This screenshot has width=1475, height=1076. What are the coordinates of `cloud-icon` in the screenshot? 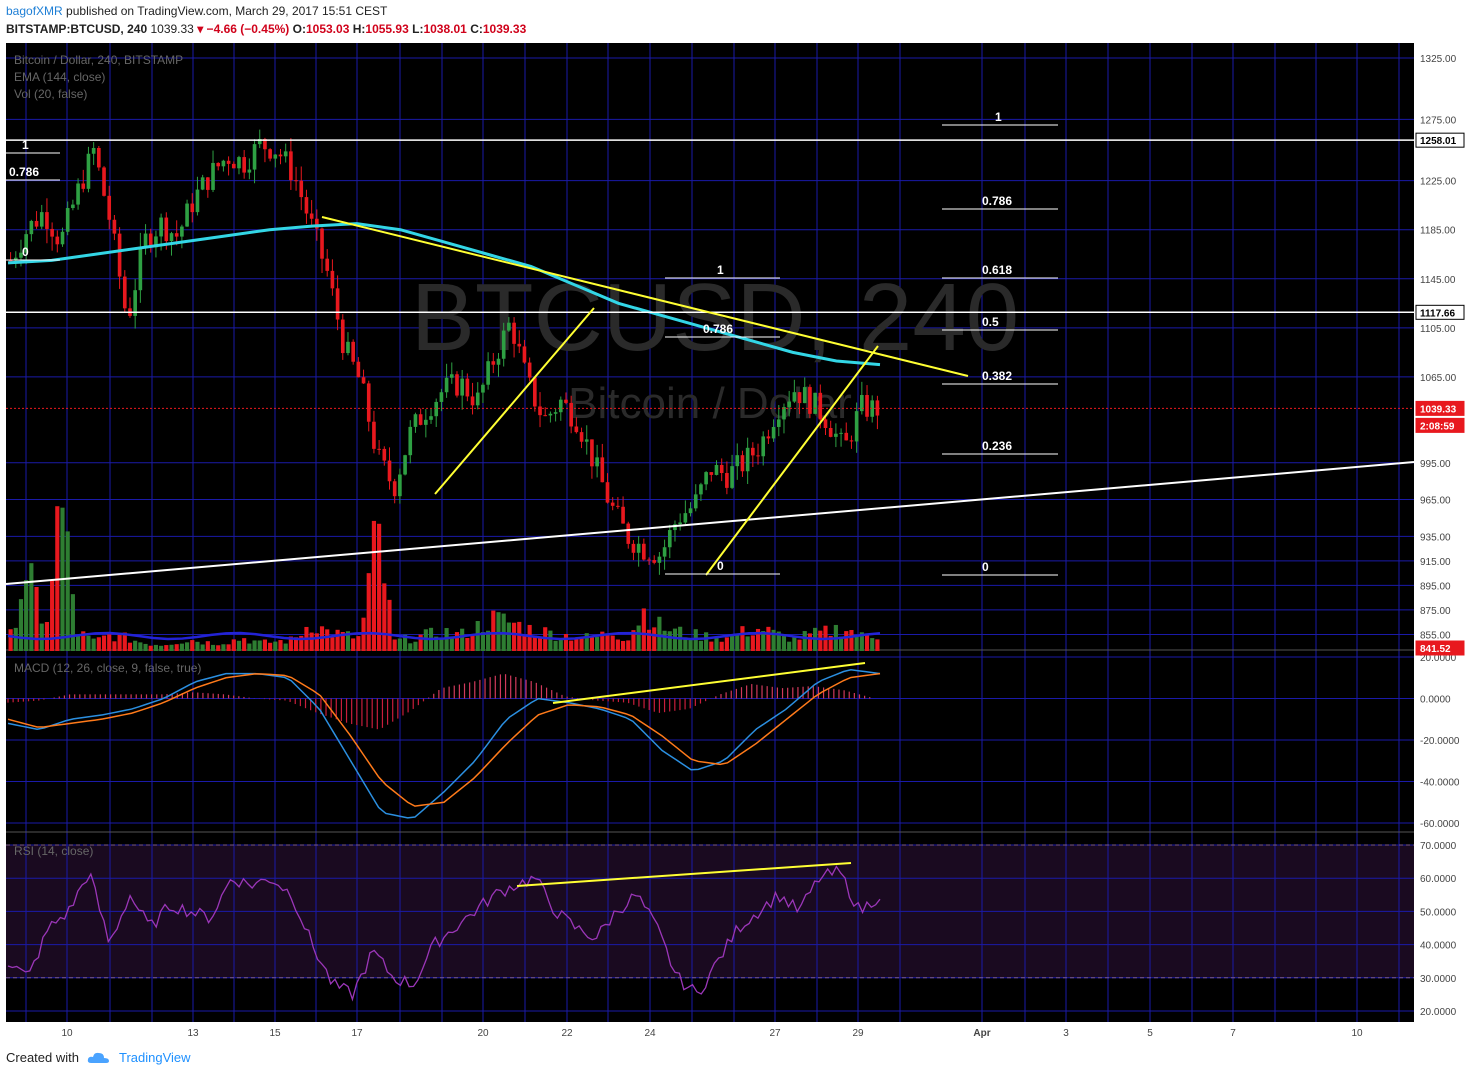 It's located at (98, 1057).